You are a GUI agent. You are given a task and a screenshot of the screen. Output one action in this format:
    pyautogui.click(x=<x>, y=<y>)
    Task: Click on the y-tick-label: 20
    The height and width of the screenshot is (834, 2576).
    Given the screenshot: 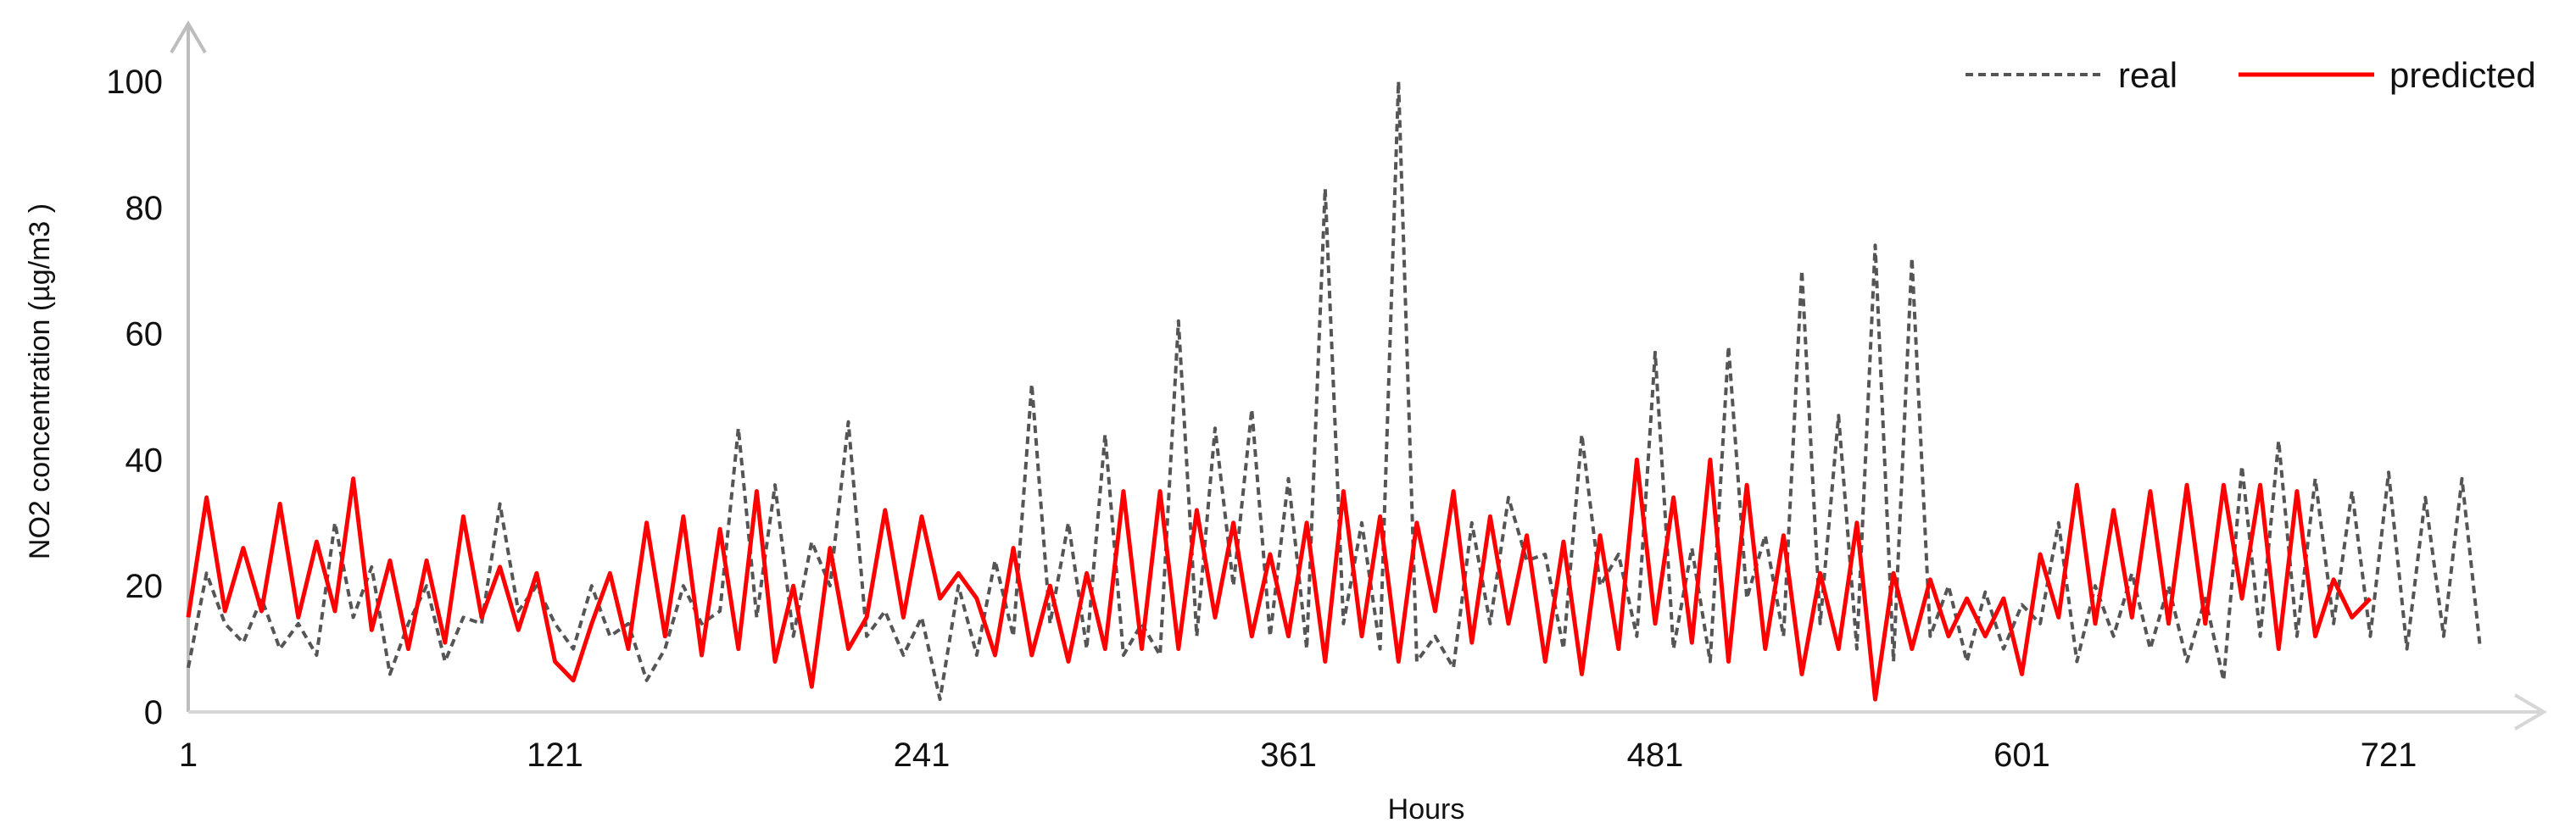 What is the action you would take?
    pyautogui.click(x=144, y=586)
    